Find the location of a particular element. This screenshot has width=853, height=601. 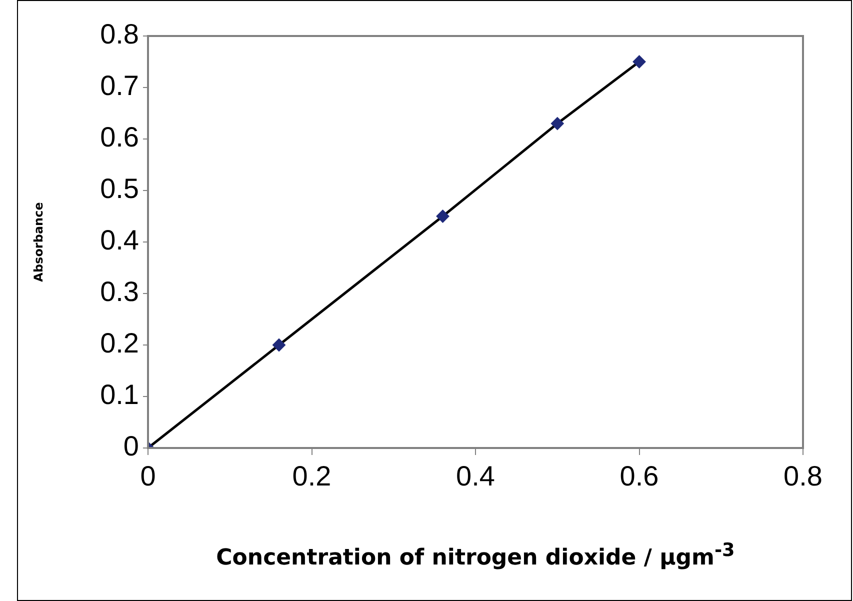

x-tick-label: 0.6 is located at coordinates (639, 476).